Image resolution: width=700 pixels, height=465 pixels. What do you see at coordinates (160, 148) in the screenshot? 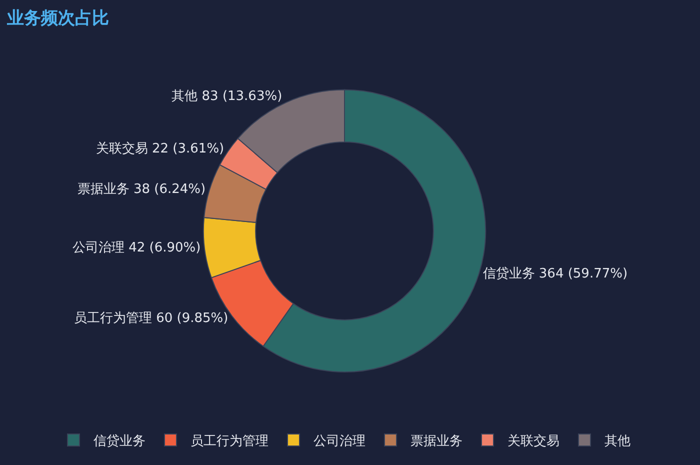
I see `data-label: 关联交易 22 (3.61%)` at bounding box center [160, 148].